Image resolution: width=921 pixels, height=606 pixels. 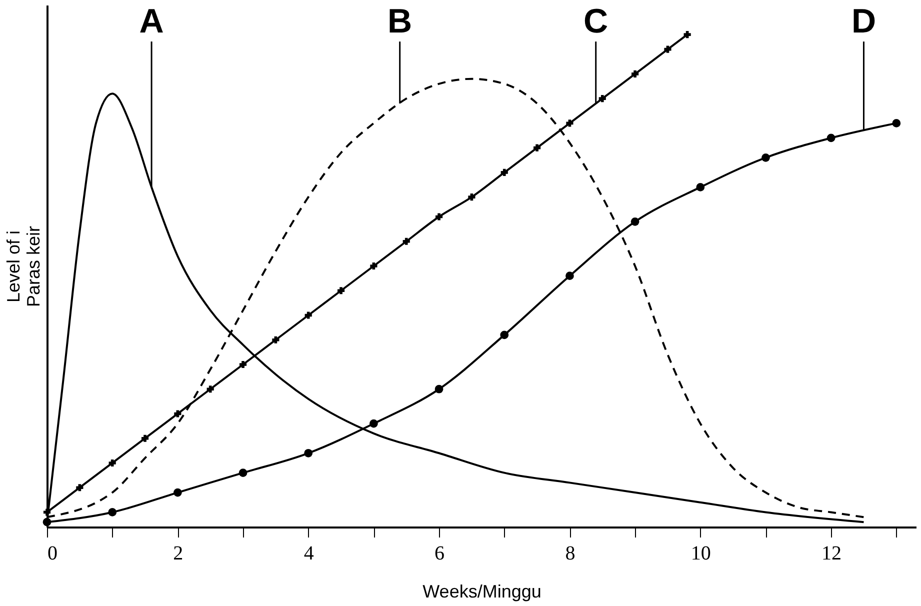 What do you see at coordinates (570, 553) in the screenshot?
I see `x-tick-label: 8` at bounding box center [570, 553].